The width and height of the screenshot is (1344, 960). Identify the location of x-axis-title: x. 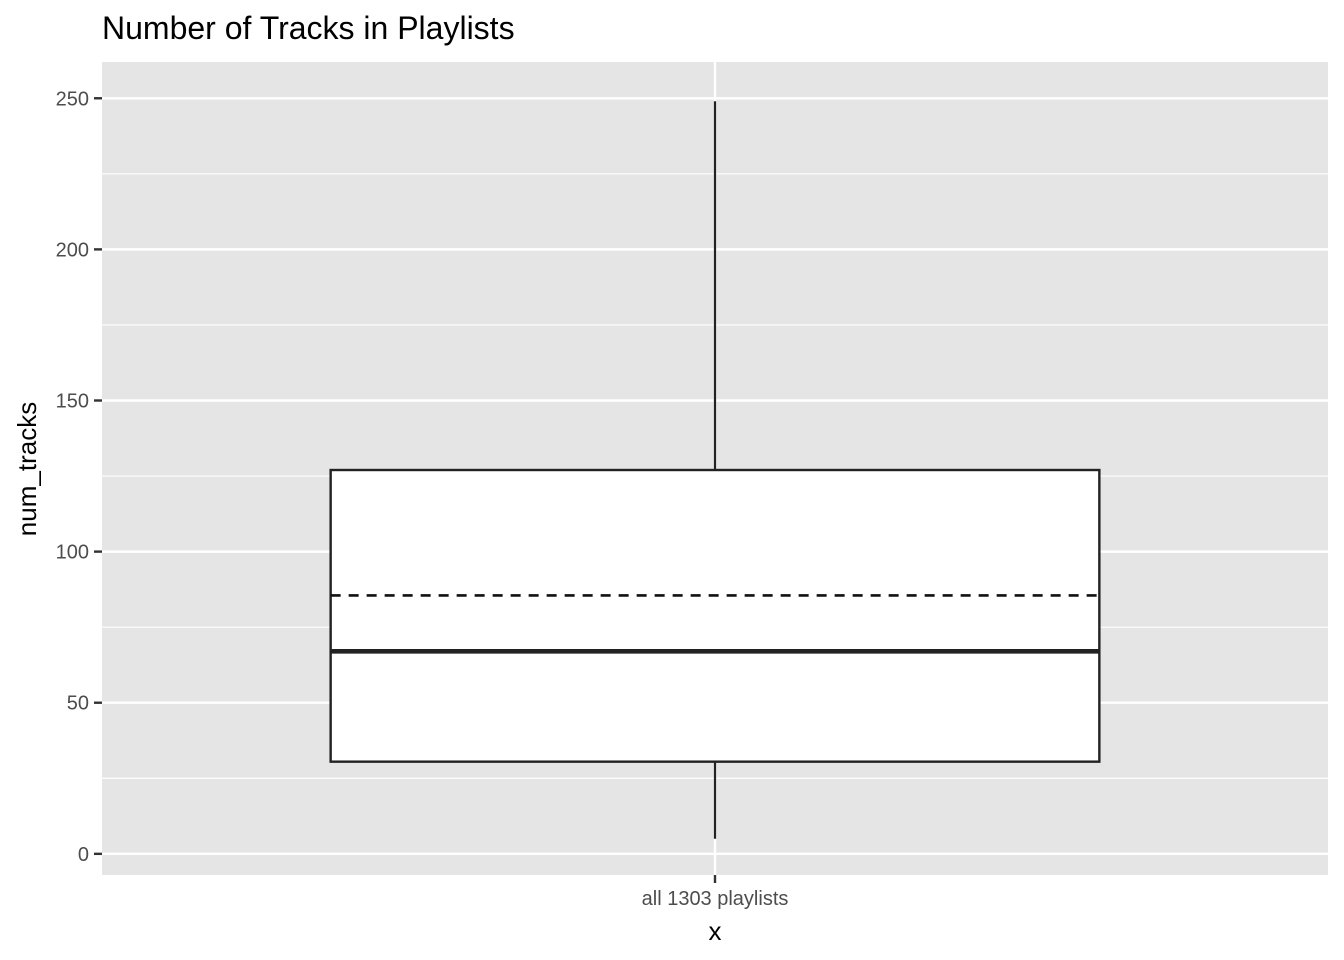
(715, 931).